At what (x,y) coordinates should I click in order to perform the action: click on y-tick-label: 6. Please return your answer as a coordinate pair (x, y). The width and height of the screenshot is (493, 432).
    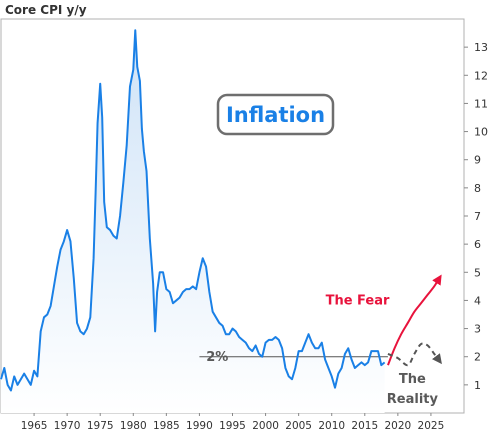
    Looking at the image, I should click on (477, 244).